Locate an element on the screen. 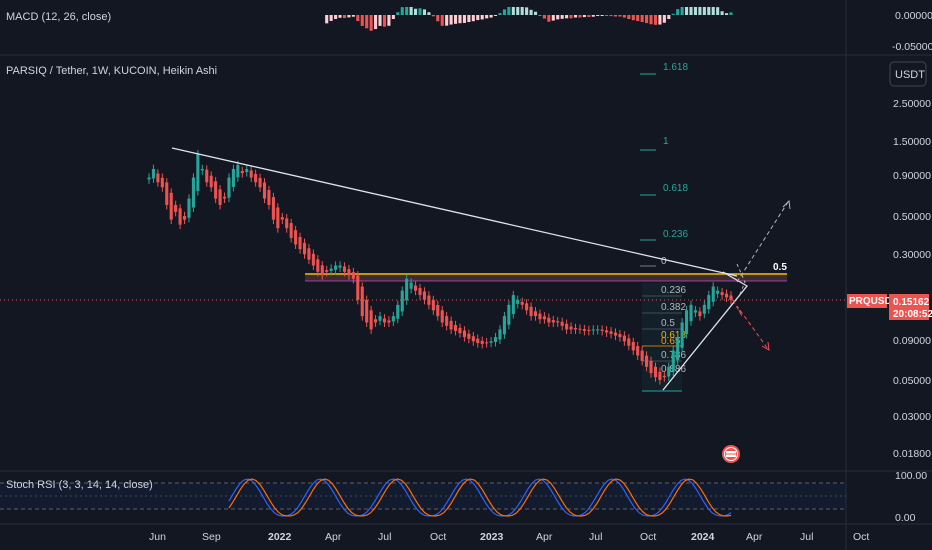  price-axis-label: 0.03000 is located at coordinates (912, 417).